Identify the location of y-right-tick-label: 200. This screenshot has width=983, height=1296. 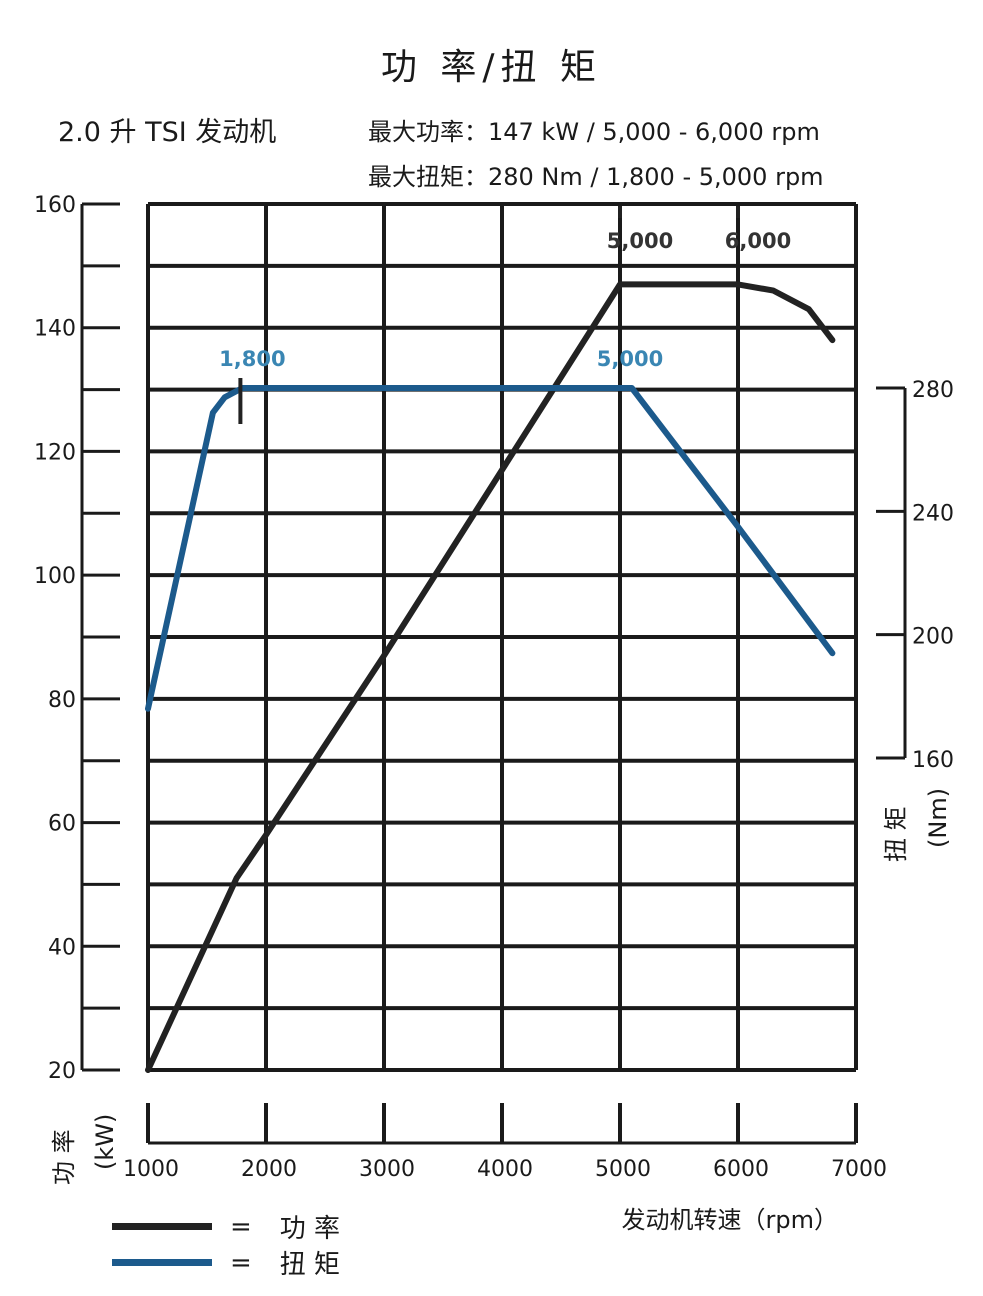
(933, 637).